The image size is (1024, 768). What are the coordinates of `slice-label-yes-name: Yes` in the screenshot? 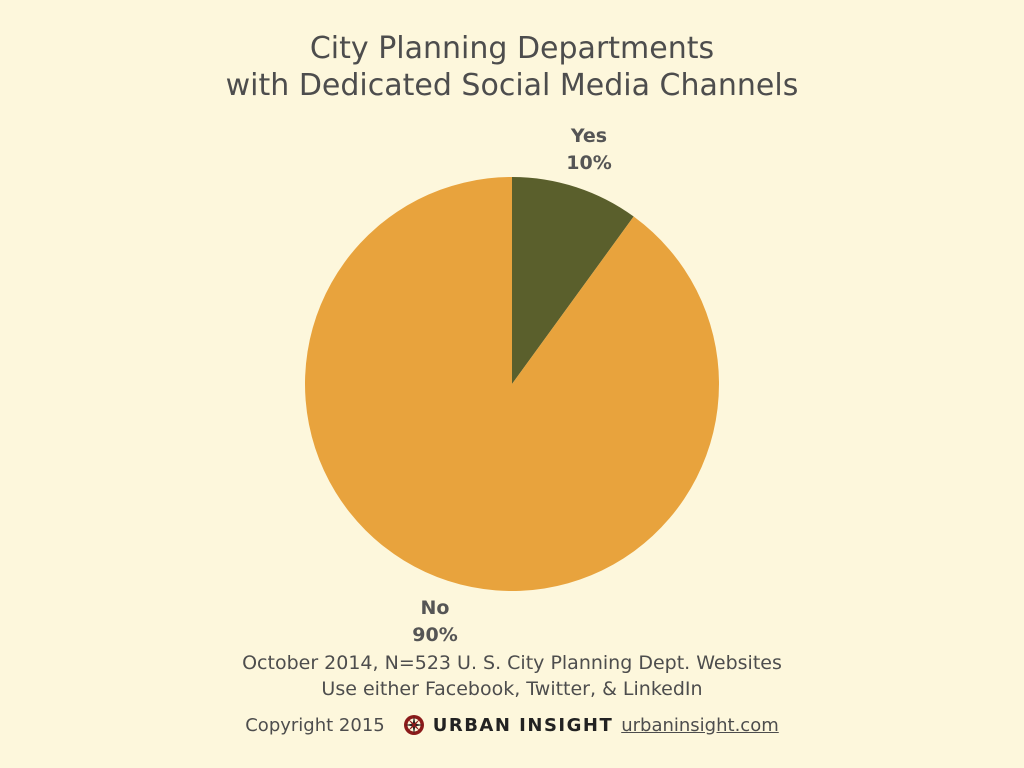 It's located at (588, 136).